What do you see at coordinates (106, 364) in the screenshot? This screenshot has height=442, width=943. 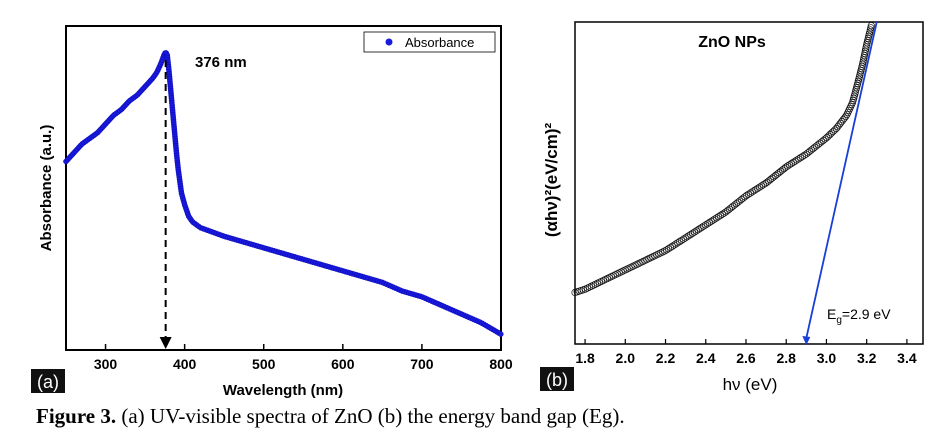 I see `panel-a-x-tick-label: 300` at bounding box center [106, 364].